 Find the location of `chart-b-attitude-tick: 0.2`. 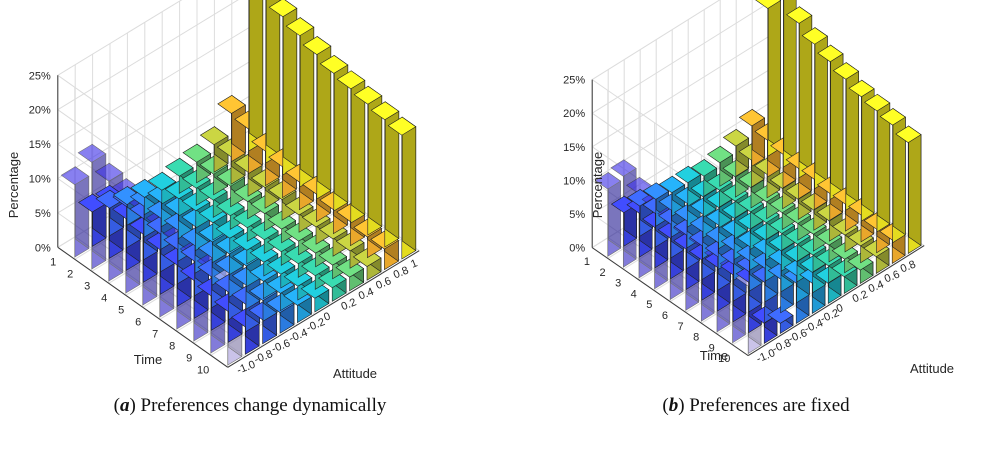

chart-b-attitude-tick: 0.2 is located at coordinates (860, 297).